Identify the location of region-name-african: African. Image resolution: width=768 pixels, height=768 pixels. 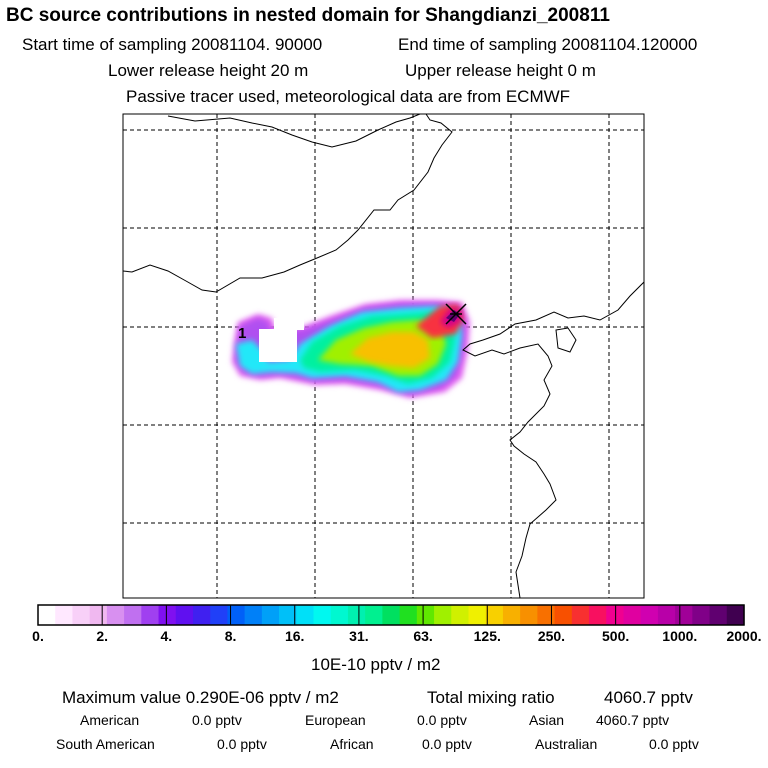
(352, 744).